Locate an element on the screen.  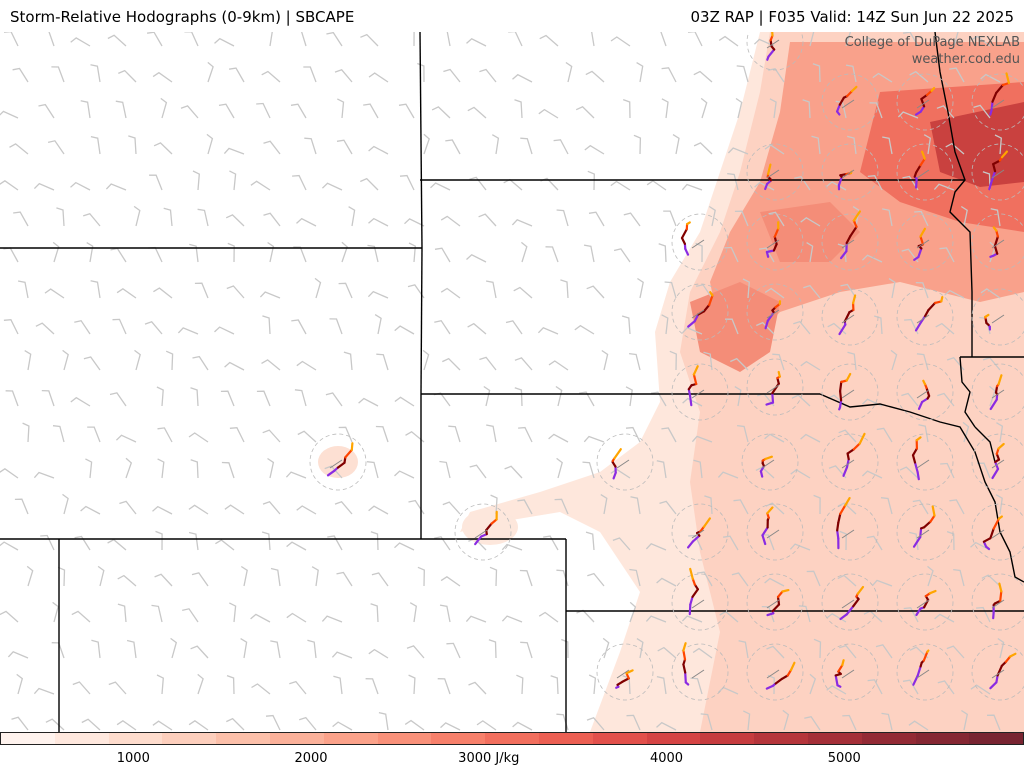
border-missouri-river-ne is located at coordinates (921, 488).